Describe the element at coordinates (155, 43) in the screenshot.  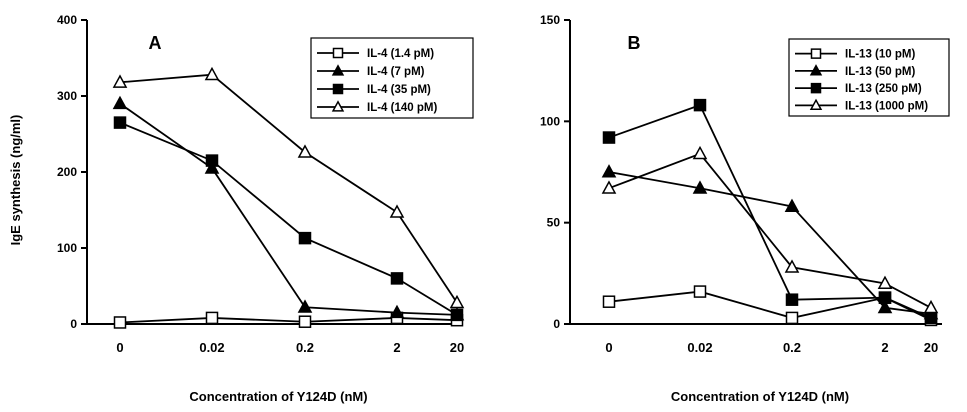
I see `panel-label: A` at that location.